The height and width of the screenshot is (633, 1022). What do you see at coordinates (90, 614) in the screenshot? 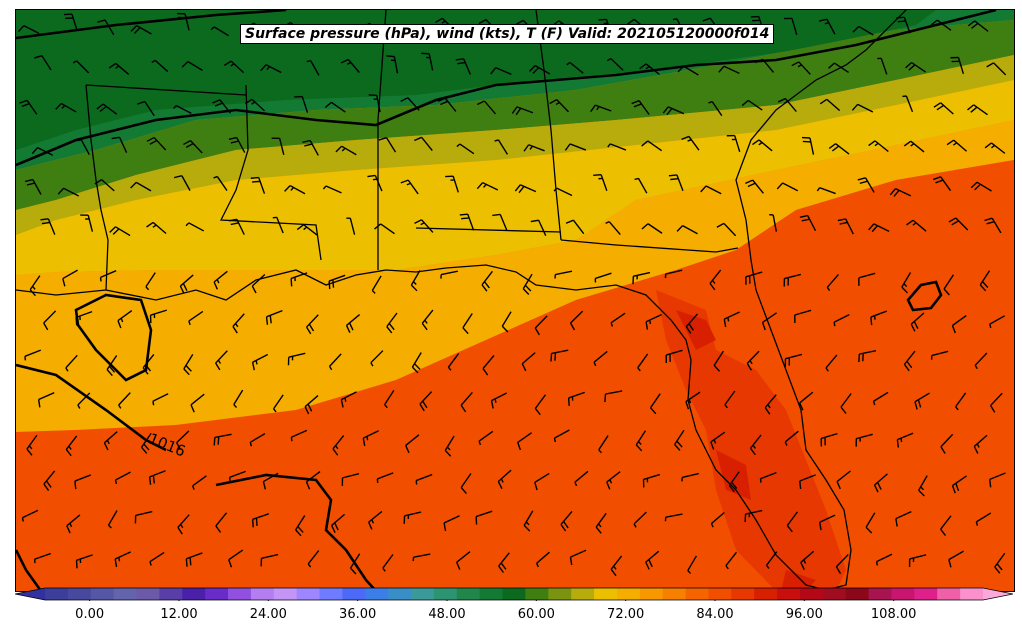
I see `colorbar-tick-label: 0.00` at bounding box center [90, 614].